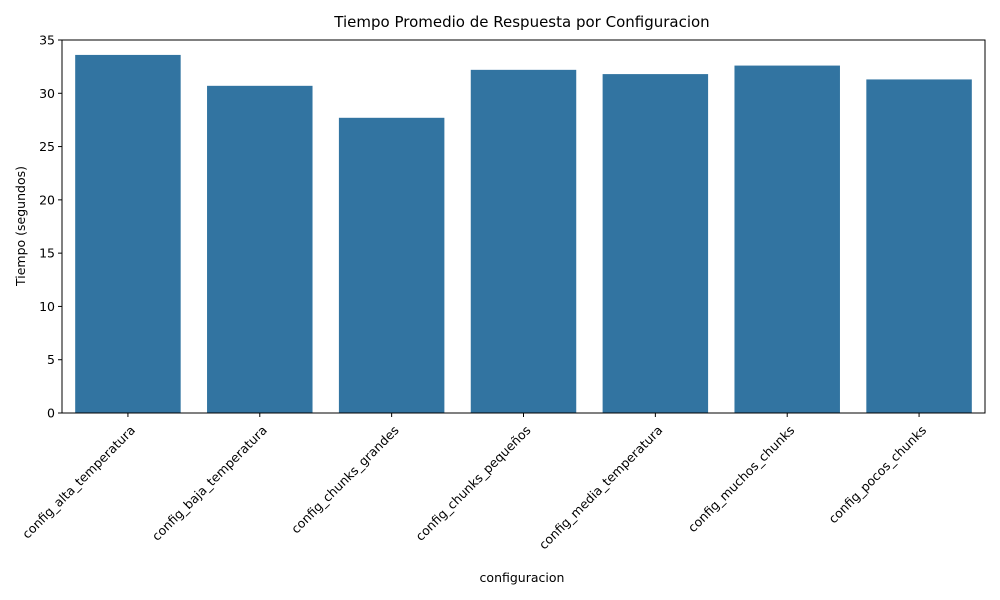 This screenshot has height=600, width=1000. Describe the element at coordinates (128, 234) in the screenshot. I see `bar-config_alta_temperatura` at that location.